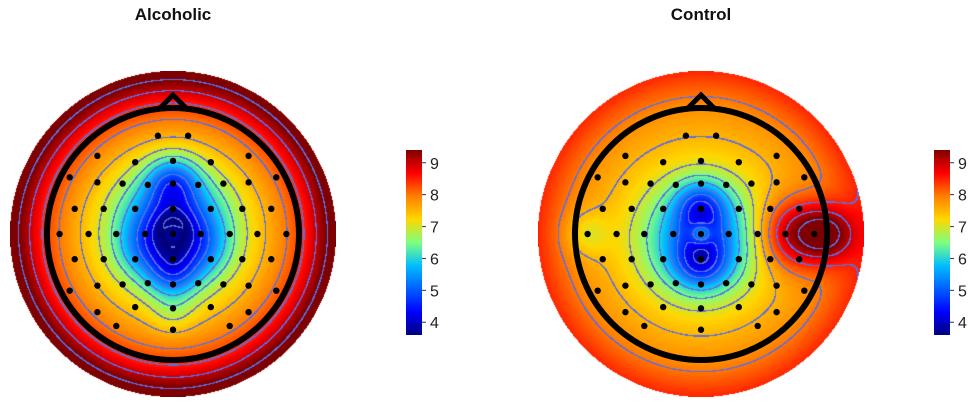 This screenshot has height=402, width=974. Describe the element at coordinates (434, 259) in the screenshot. I see `colorbar-tick-label: 6` at that location.